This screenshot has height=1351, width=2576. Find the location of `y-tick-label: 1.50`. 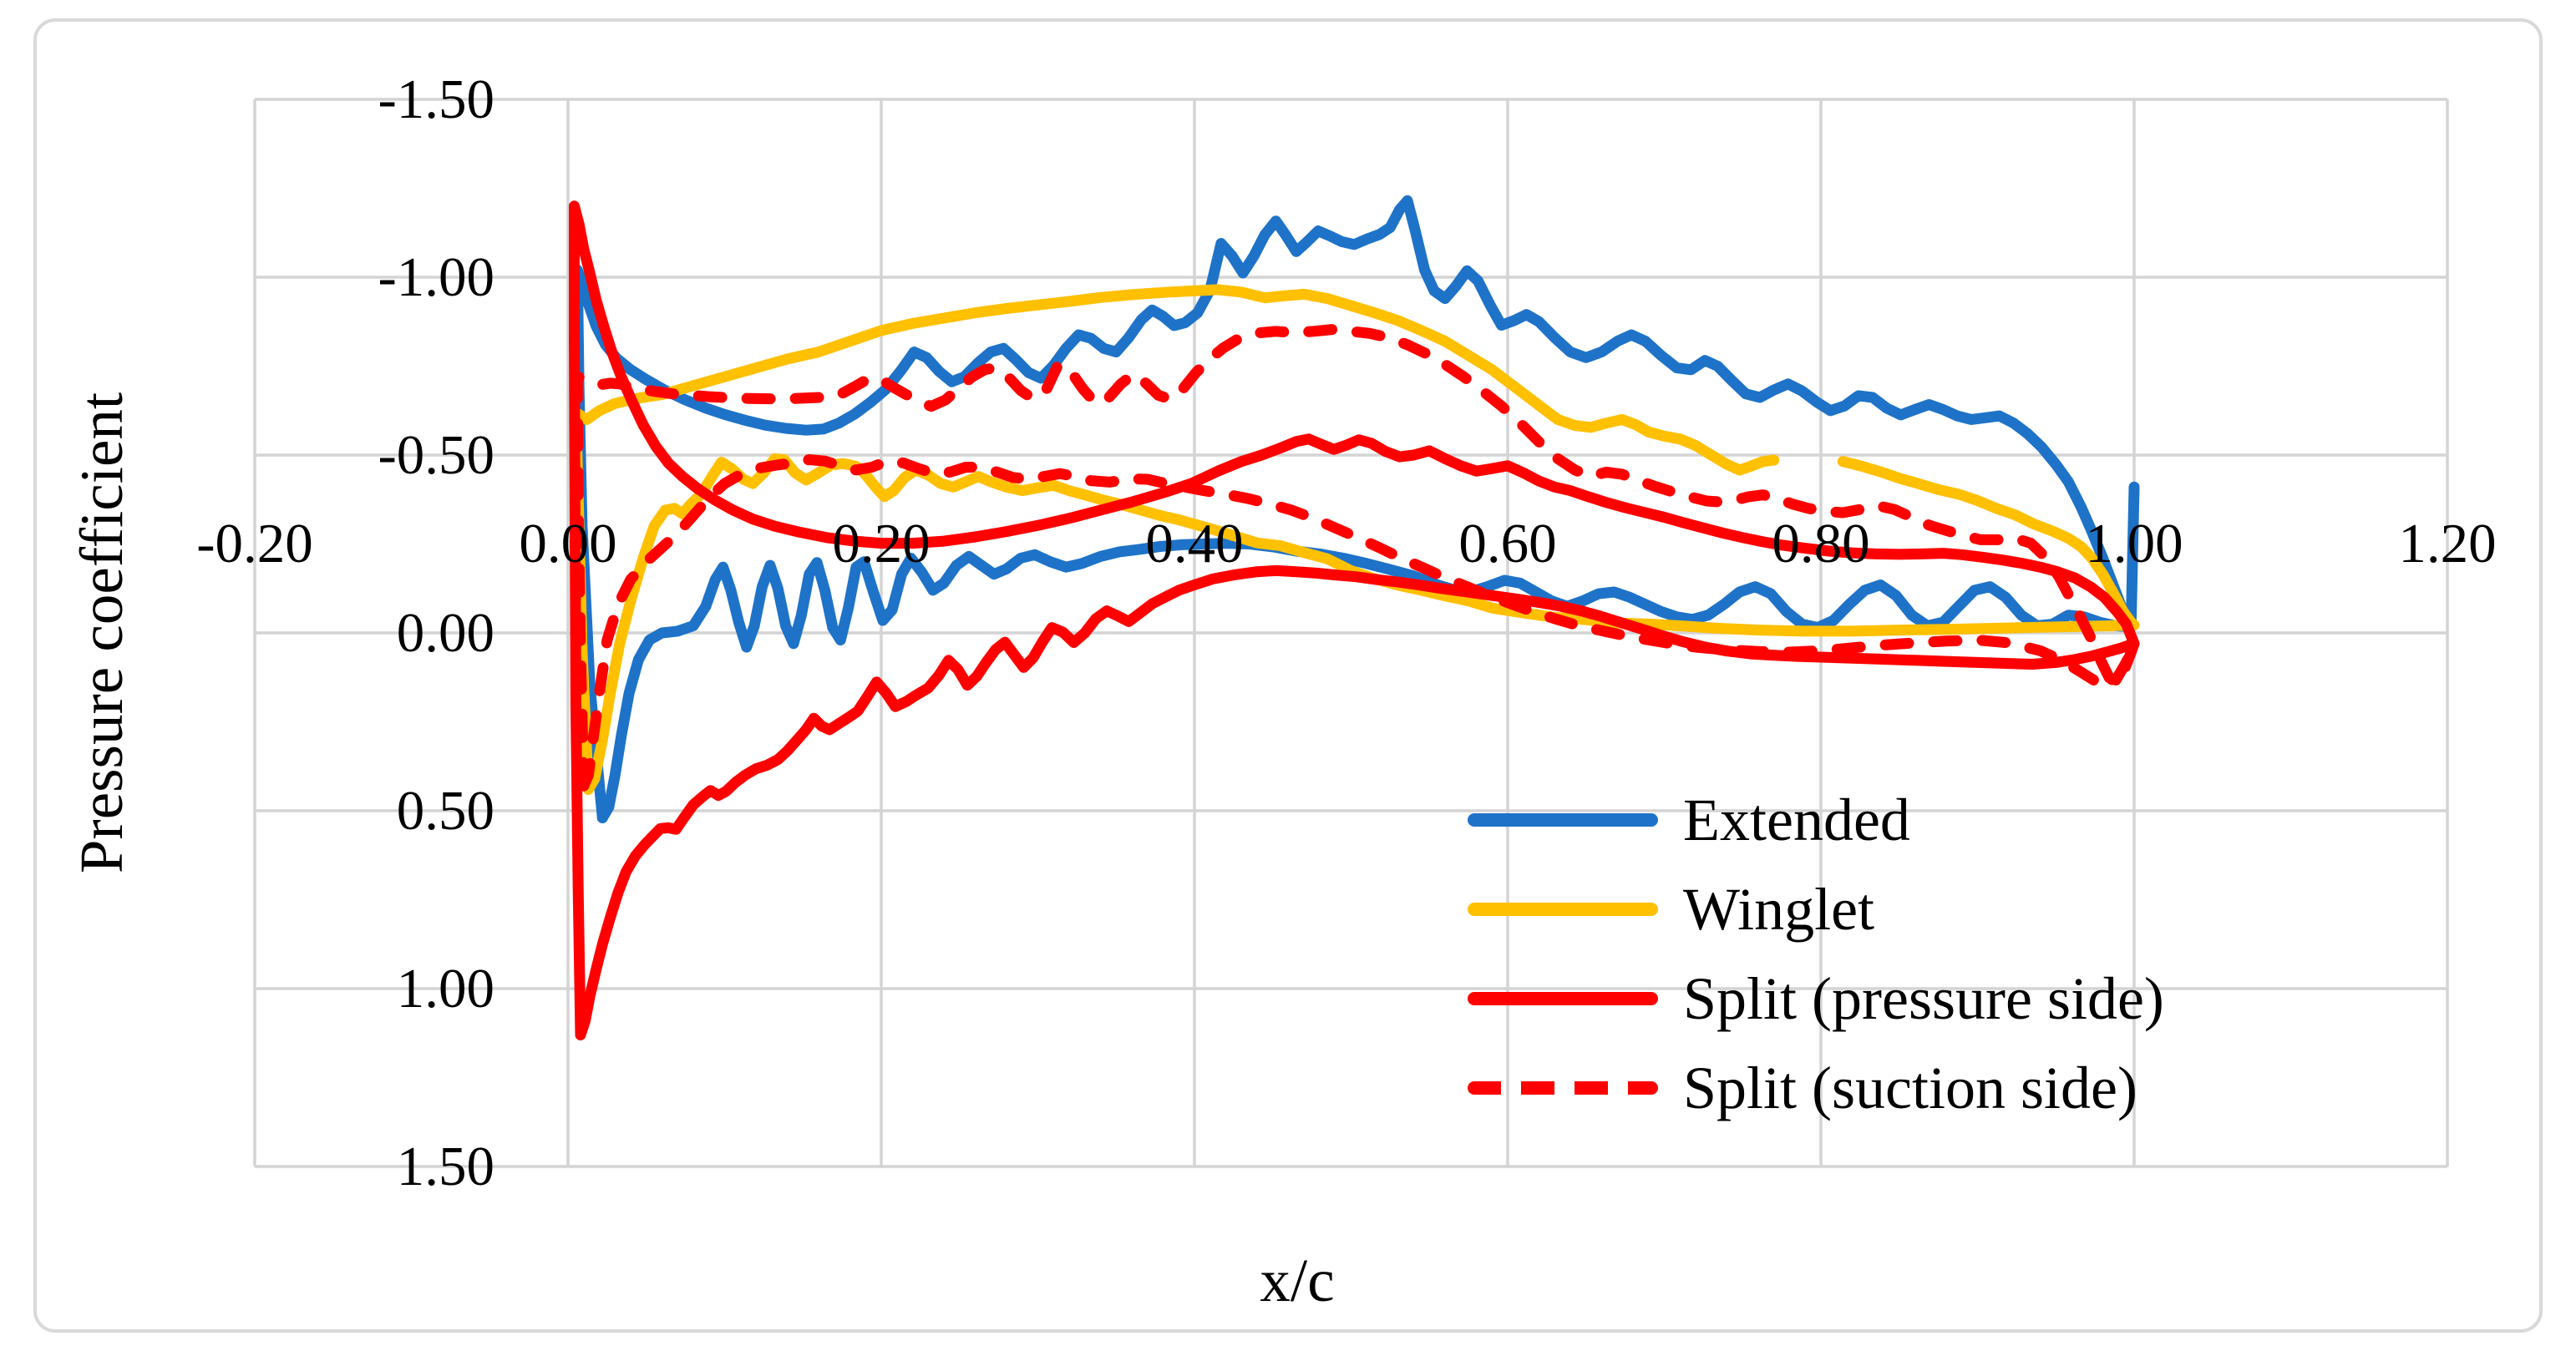

y-tick-label: 1.50 is located at coordinates (445, 1167).